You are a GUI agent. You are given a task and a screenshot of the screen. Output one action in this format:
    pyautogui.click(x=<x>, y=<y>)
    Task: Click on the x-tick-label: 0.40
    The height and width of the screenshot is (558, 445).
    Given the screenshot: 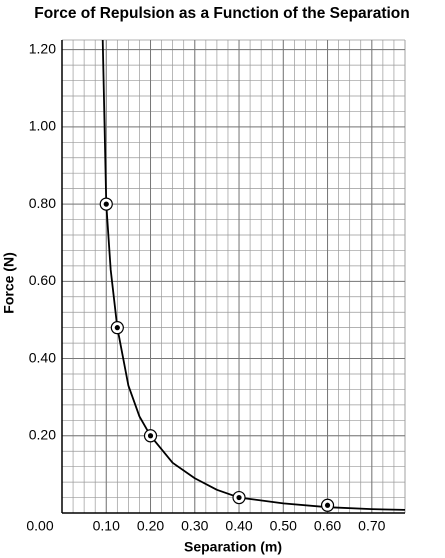 What is the action you would take?
    pyautogui.click(x=238, y=526)
    